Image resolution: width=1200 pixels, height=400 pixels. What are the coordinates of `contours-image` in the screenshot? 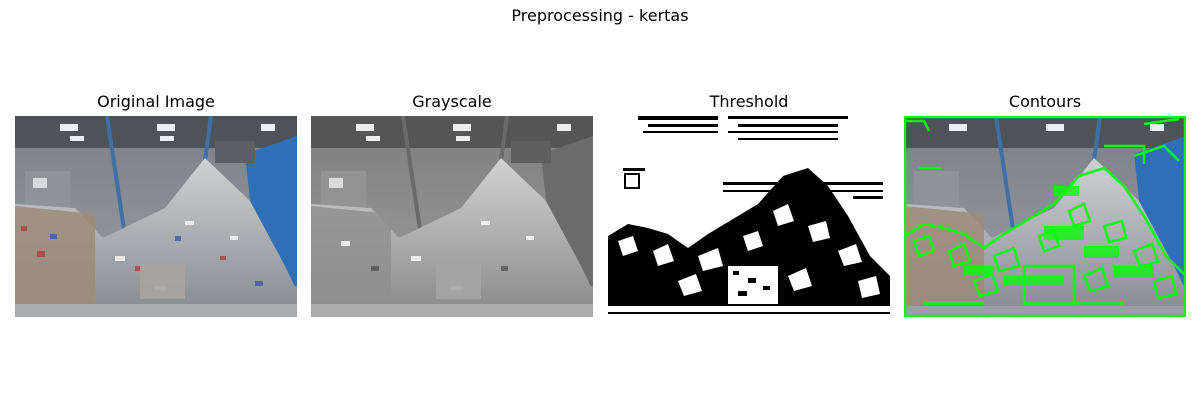 It's located at (1045, 216).